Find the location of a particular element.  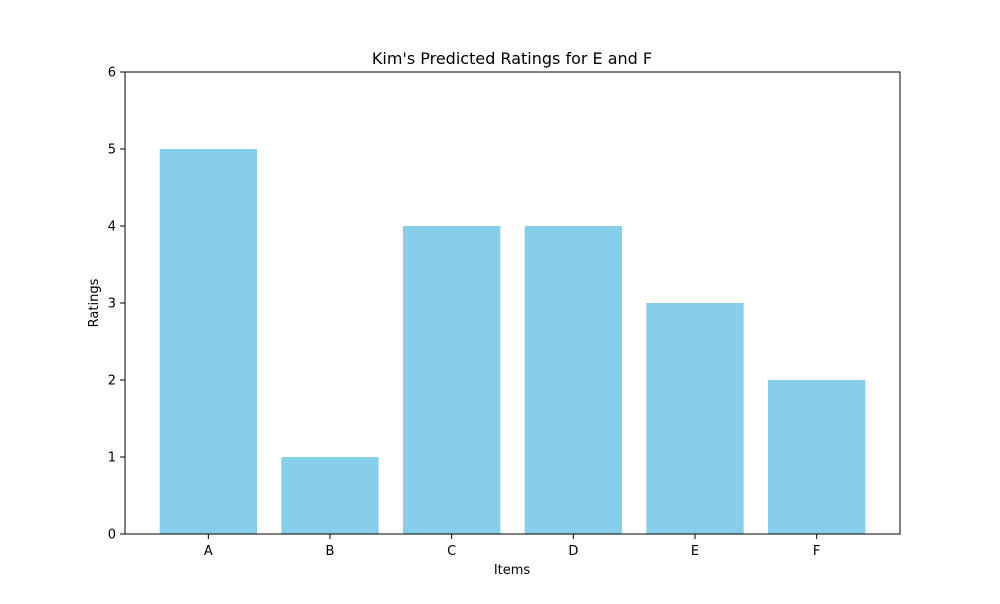

y-tick-label: 1 is located at coordinates (112, 458).